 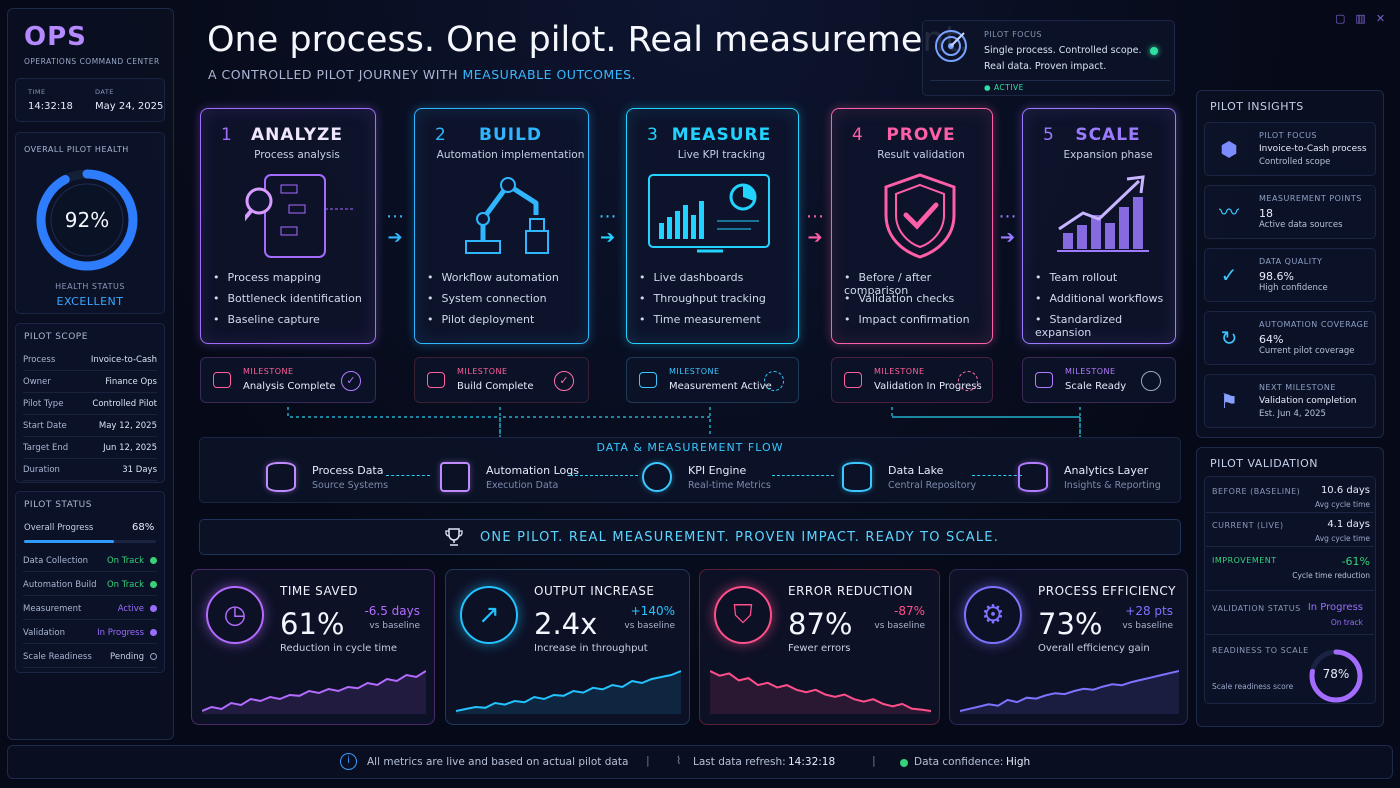 What do you see at coordinates (226, 135) in the screenshot?
I see `stage-number: 1` at bounding box center [226, 135].